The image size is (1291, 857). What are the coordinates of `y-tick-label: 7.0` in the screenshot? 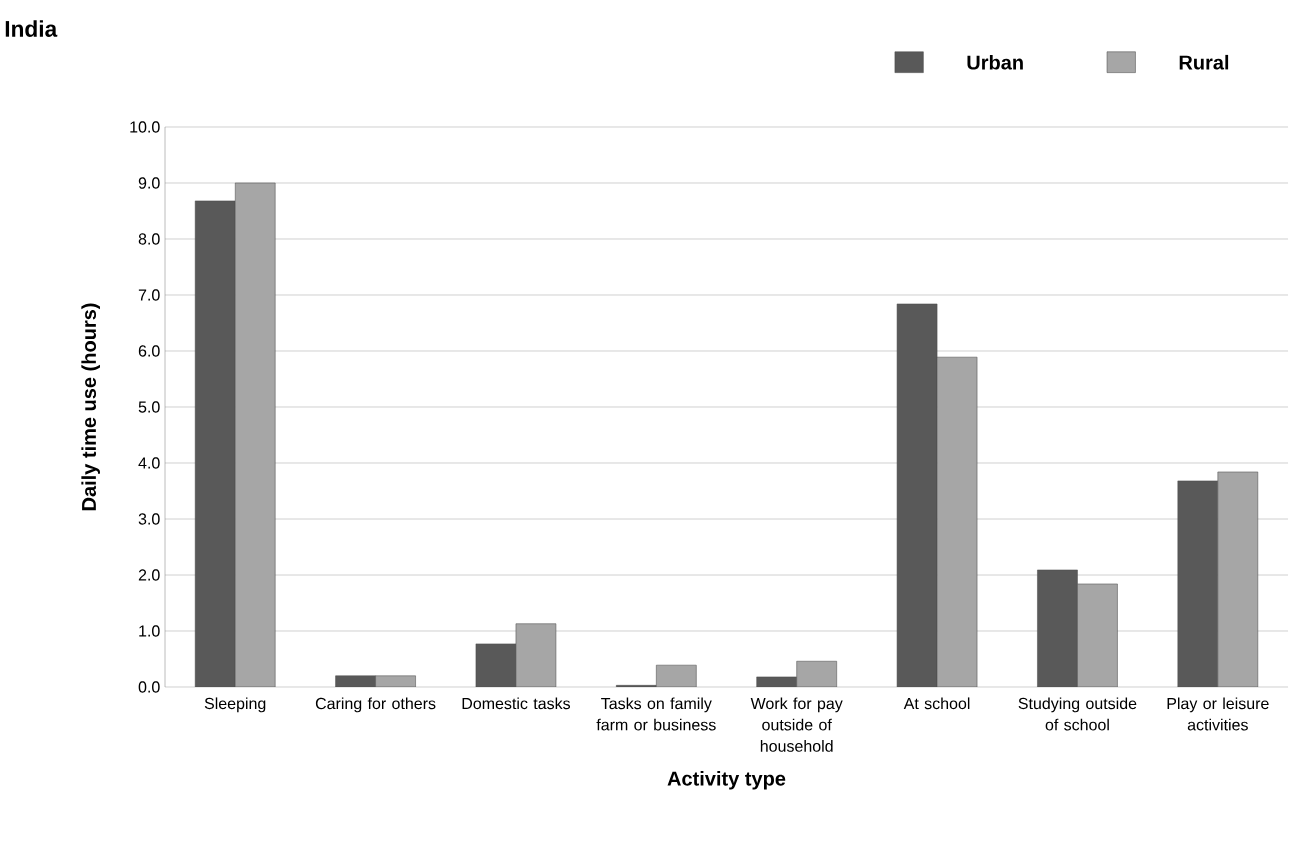 It's located at (149, 295).